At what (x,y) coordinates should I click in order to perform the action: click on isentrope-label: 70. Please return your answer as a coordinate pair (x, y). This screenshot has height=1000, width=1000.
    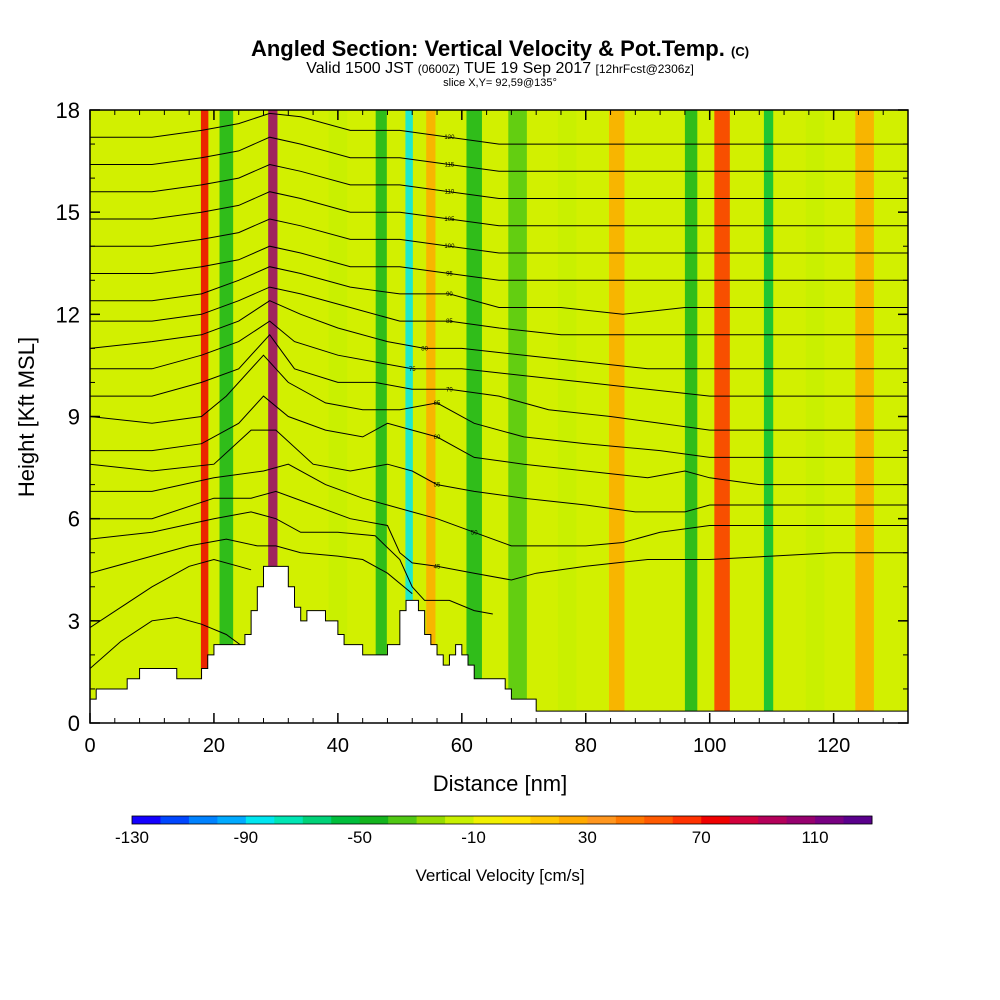
    Looking at the image, I should click on (449, 390).